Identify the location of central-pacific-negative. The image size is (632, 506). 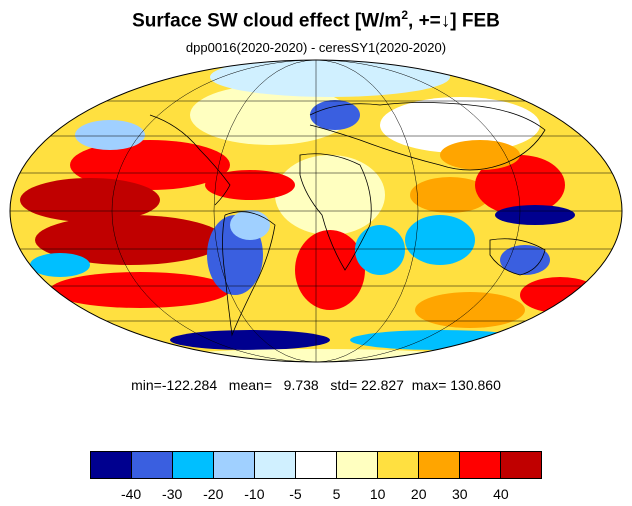
(60, 265).